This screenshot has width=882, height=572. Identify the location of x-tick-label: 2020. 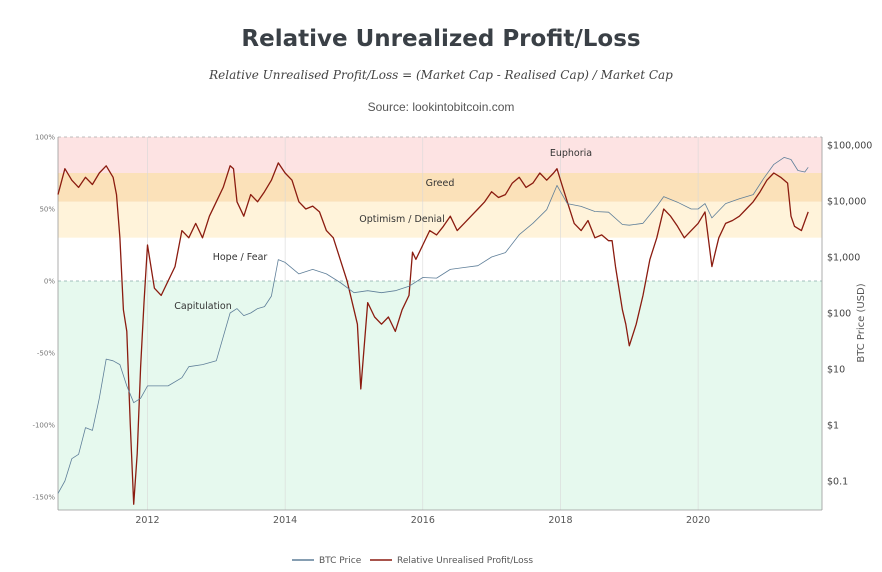
(698, 520).